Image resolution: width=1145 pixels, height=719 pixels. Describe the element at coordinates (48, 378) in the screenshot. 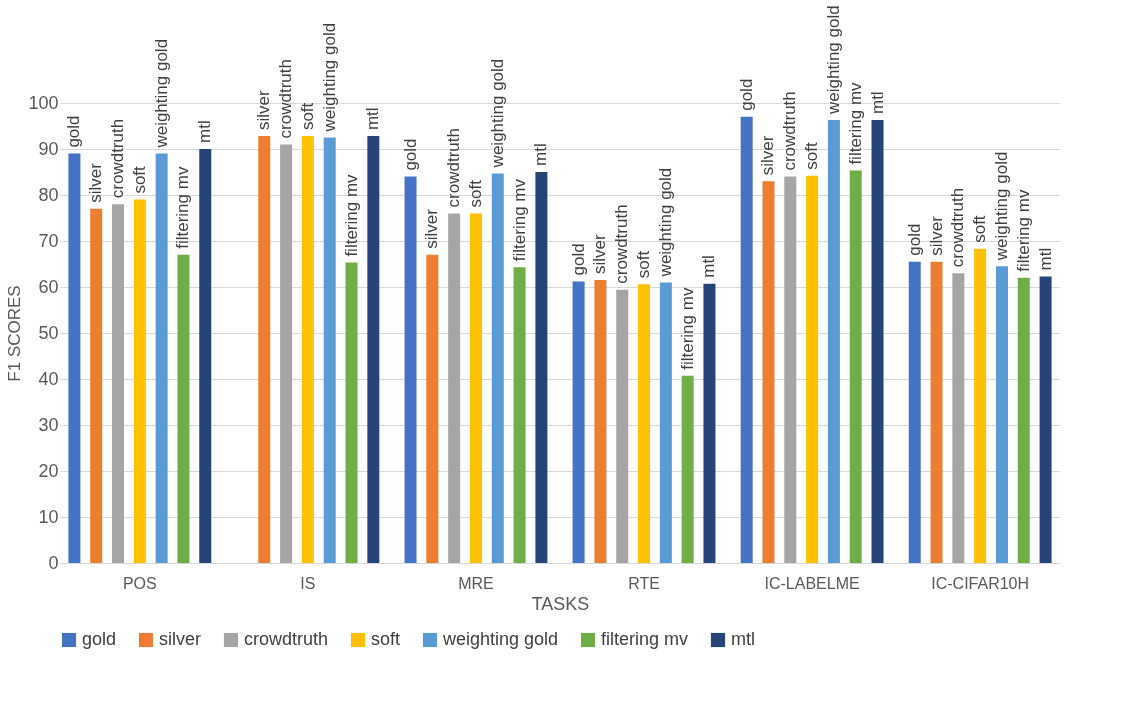

I see `y-tick-label: 40` at that location.